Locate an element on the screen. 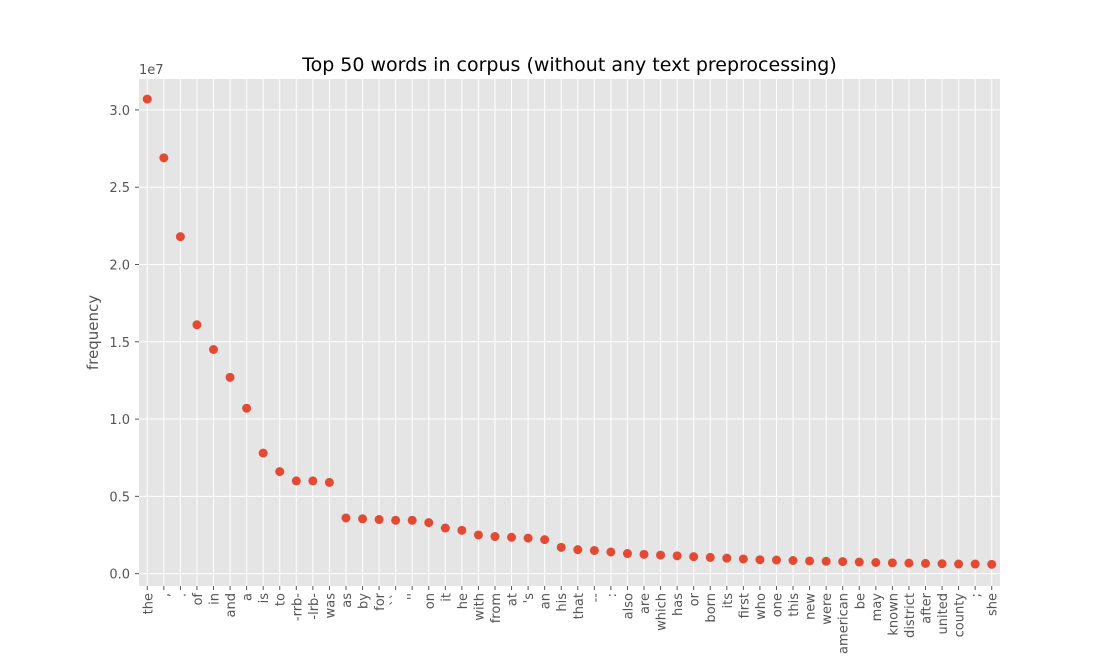 The image size is (1112, 663). x-tick-label: is is located at coordinates (264, 598).